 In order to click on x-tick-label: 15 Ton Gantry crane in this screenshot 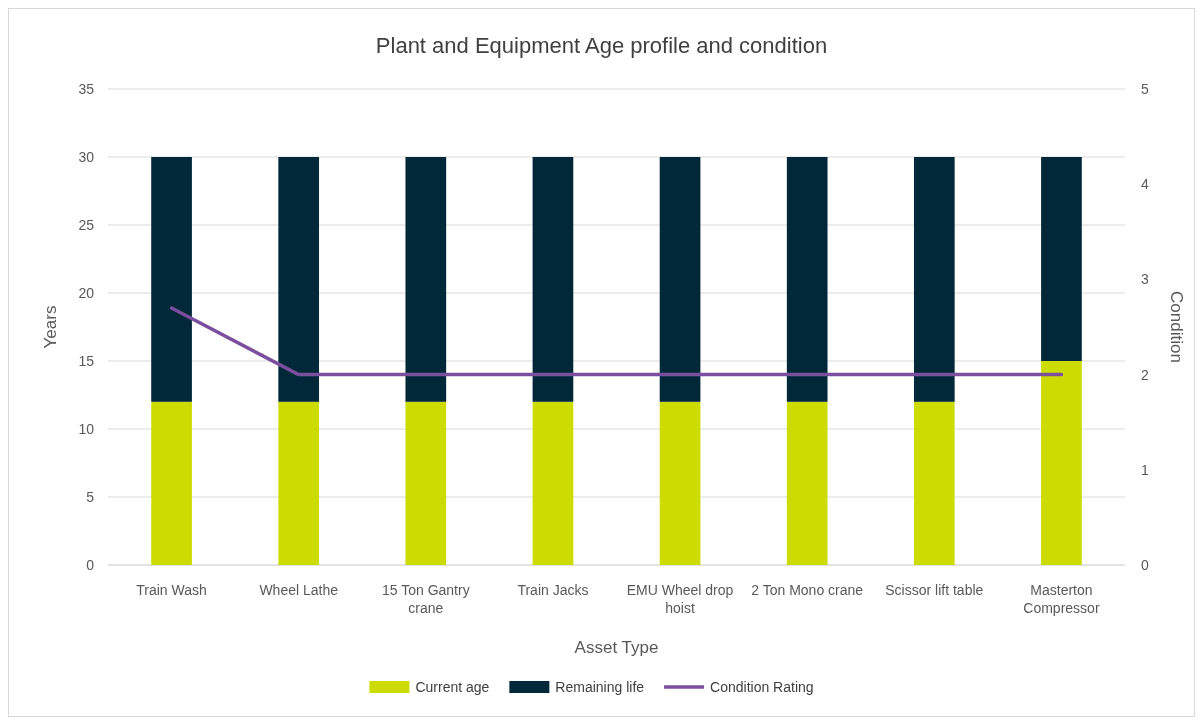, I will do `click(425, 599)`.